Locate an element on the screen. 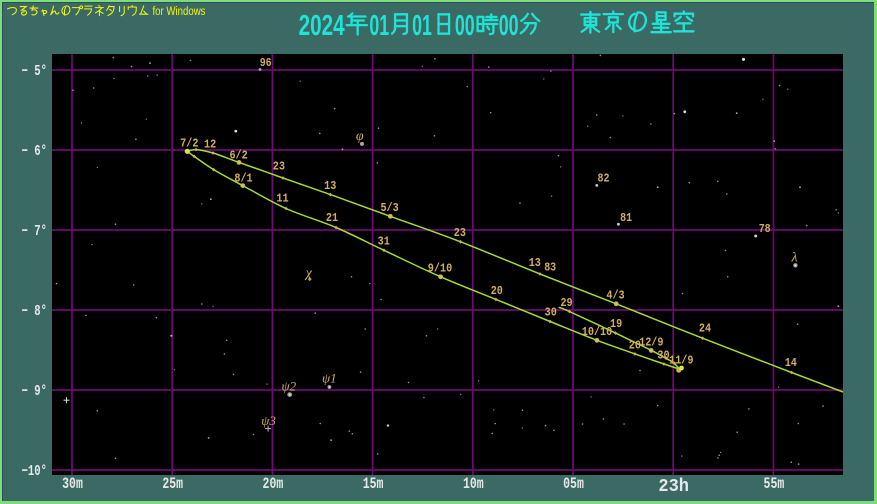 The height and width of the screenshot is (504, 877). svg-text: 96 is located at coordinates (266, 63).